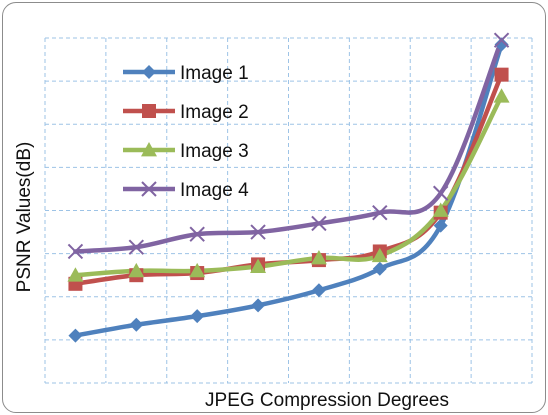  Describe the element at coordinates (24, 217) in the screenshot. I see `y-axis-label: PSNR Values(dB)` at that location.